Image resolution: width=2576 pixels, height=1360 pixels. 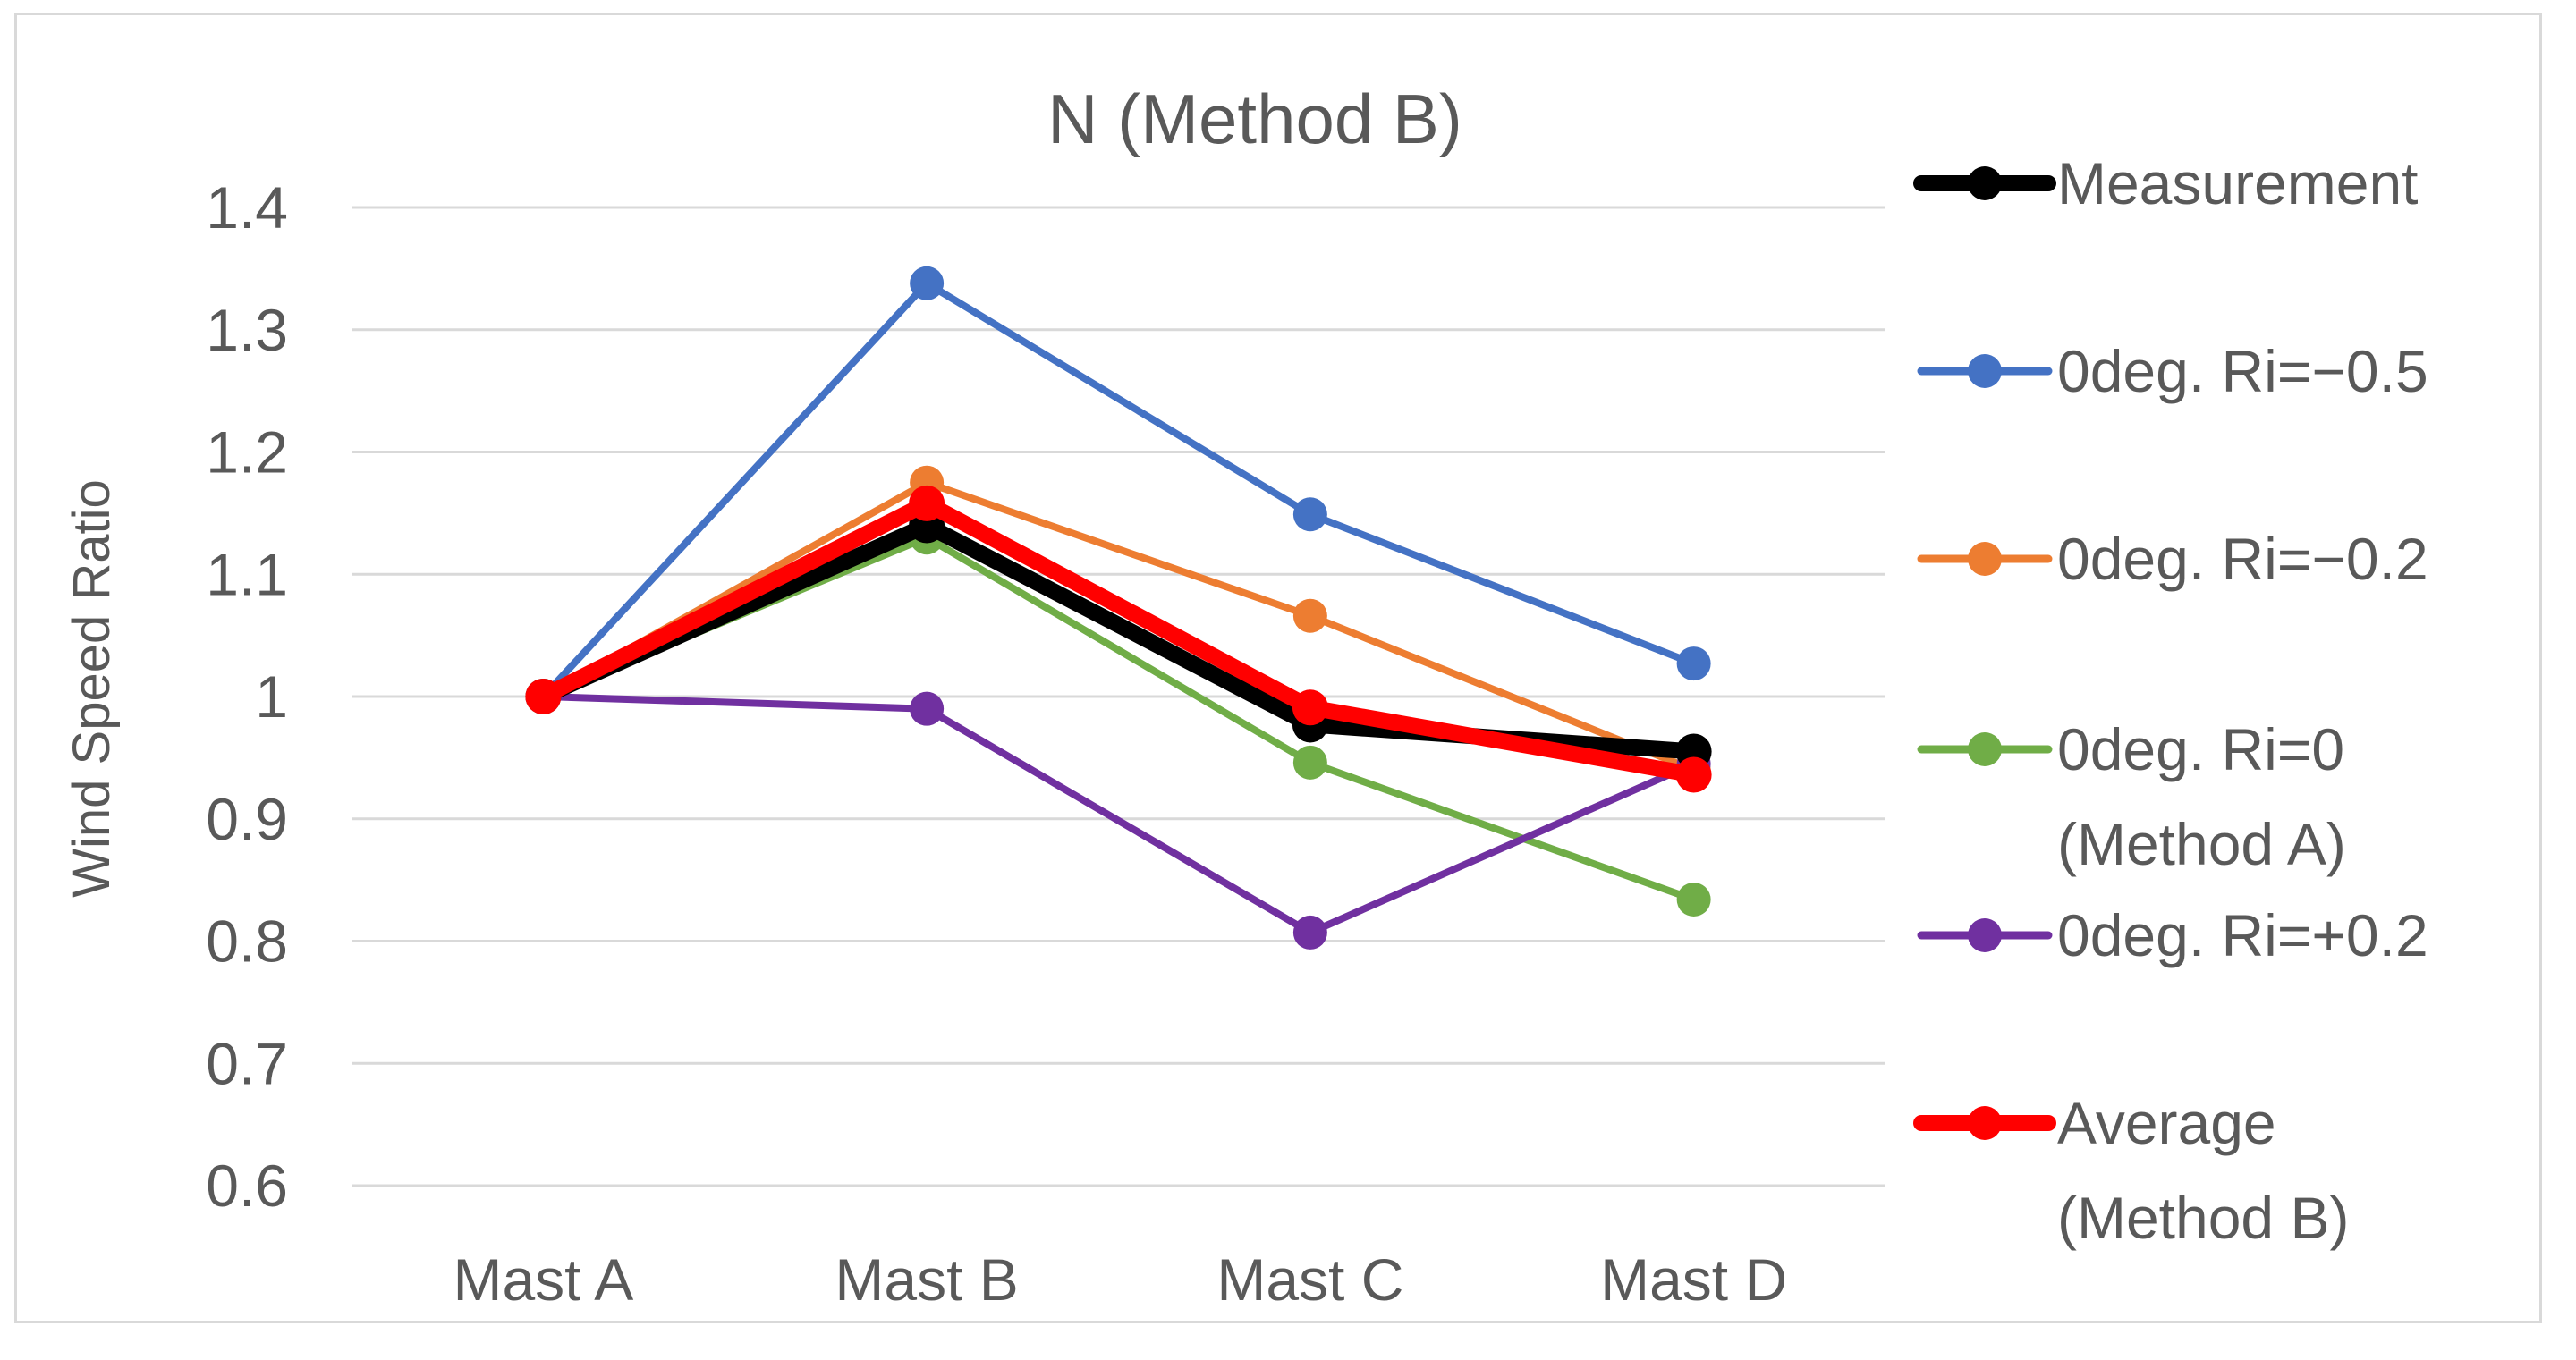 I want to click on legend-item-0deg-ri-0-2: 0deg. Ri=+0.2, so click(x=2172, y=935).